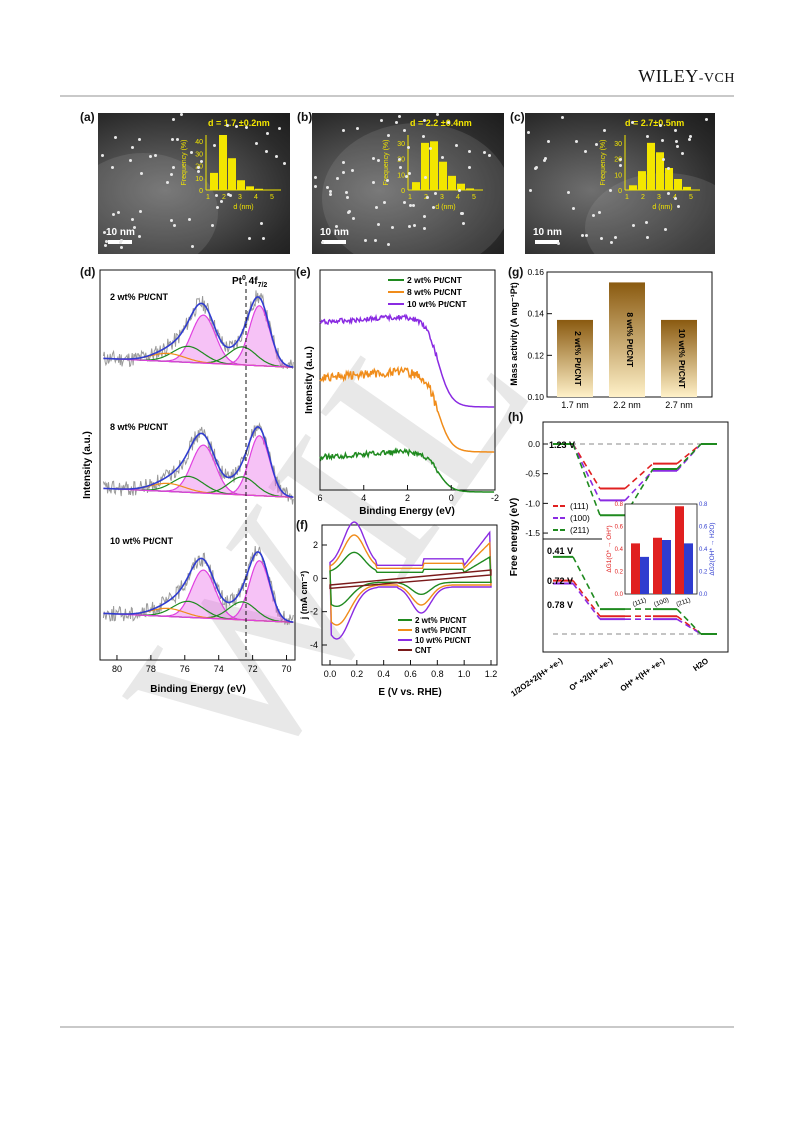 This screenshot has width=793, height=1121. I want to click on xps-xtick: 70, so click(287, 669).